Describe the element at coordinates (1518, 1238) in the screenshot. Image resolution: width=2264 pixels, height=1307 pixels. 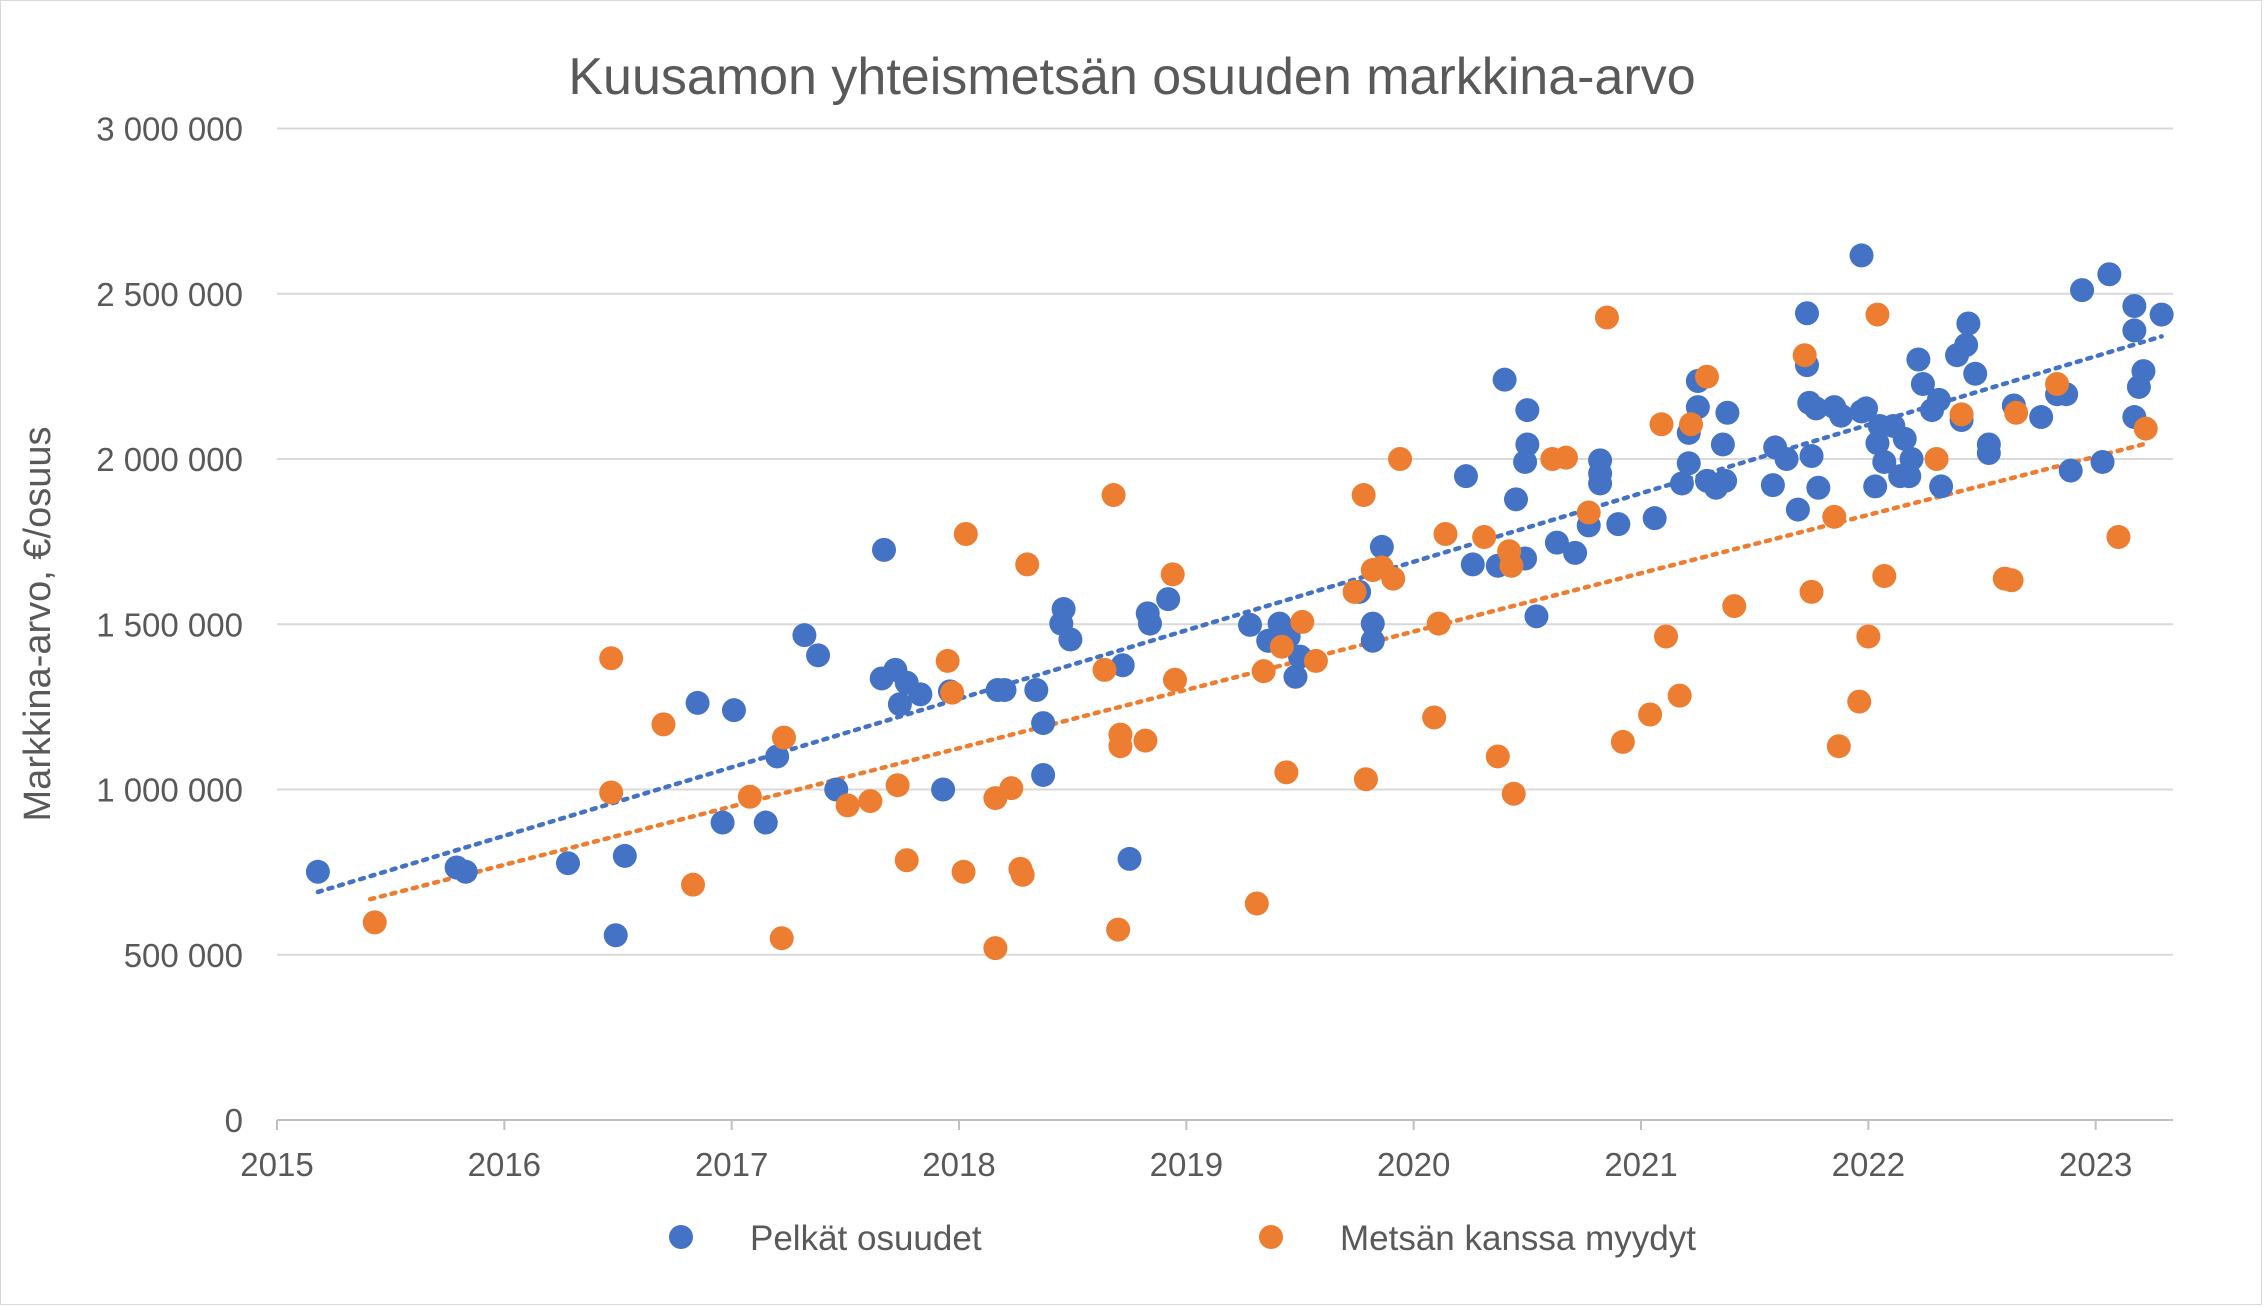
I see `legend-label: Metsän kanssa myydyt` at that location.